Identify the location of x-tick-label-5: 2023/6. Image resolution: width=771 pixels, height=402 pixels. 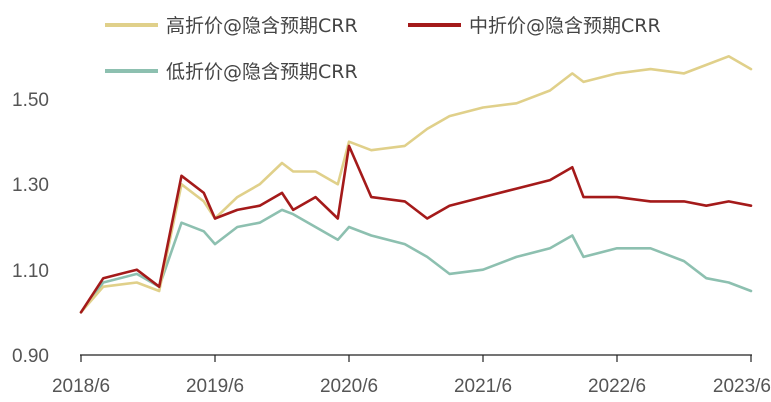
(742, 386).